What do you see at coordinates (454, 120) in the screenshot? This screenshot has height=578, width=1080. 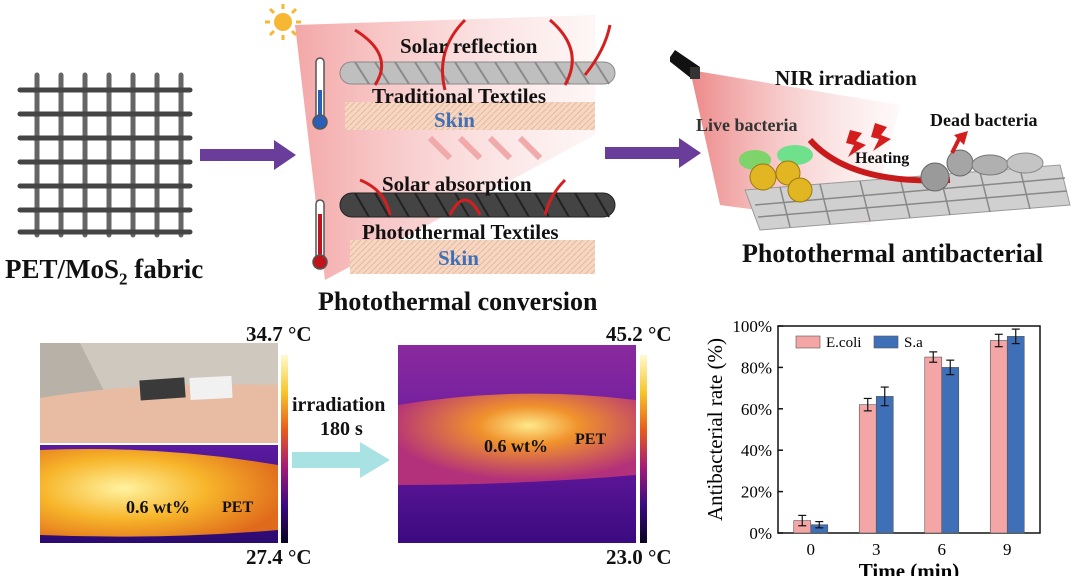 I see `skin-label-top: Skin` at bounding box center [454, 120].